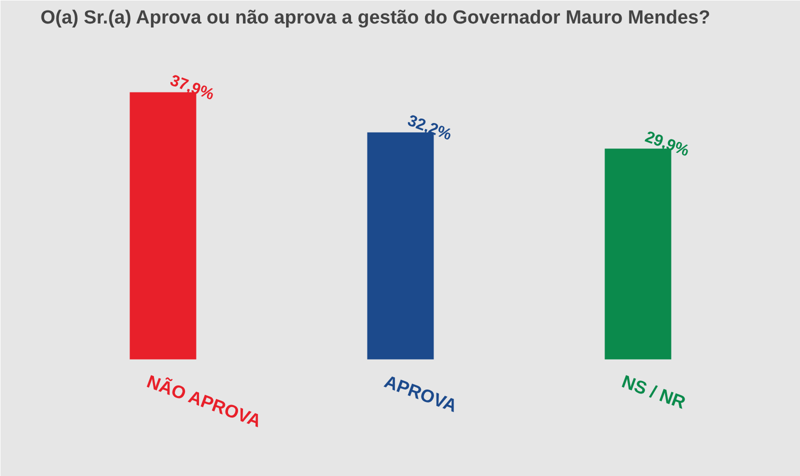 This screenshot has width=800, height=476. What do you see at coordinates (429, 128) in the screenshot?
I see `data-label: 32,2%` at bounding box center [429, 128].